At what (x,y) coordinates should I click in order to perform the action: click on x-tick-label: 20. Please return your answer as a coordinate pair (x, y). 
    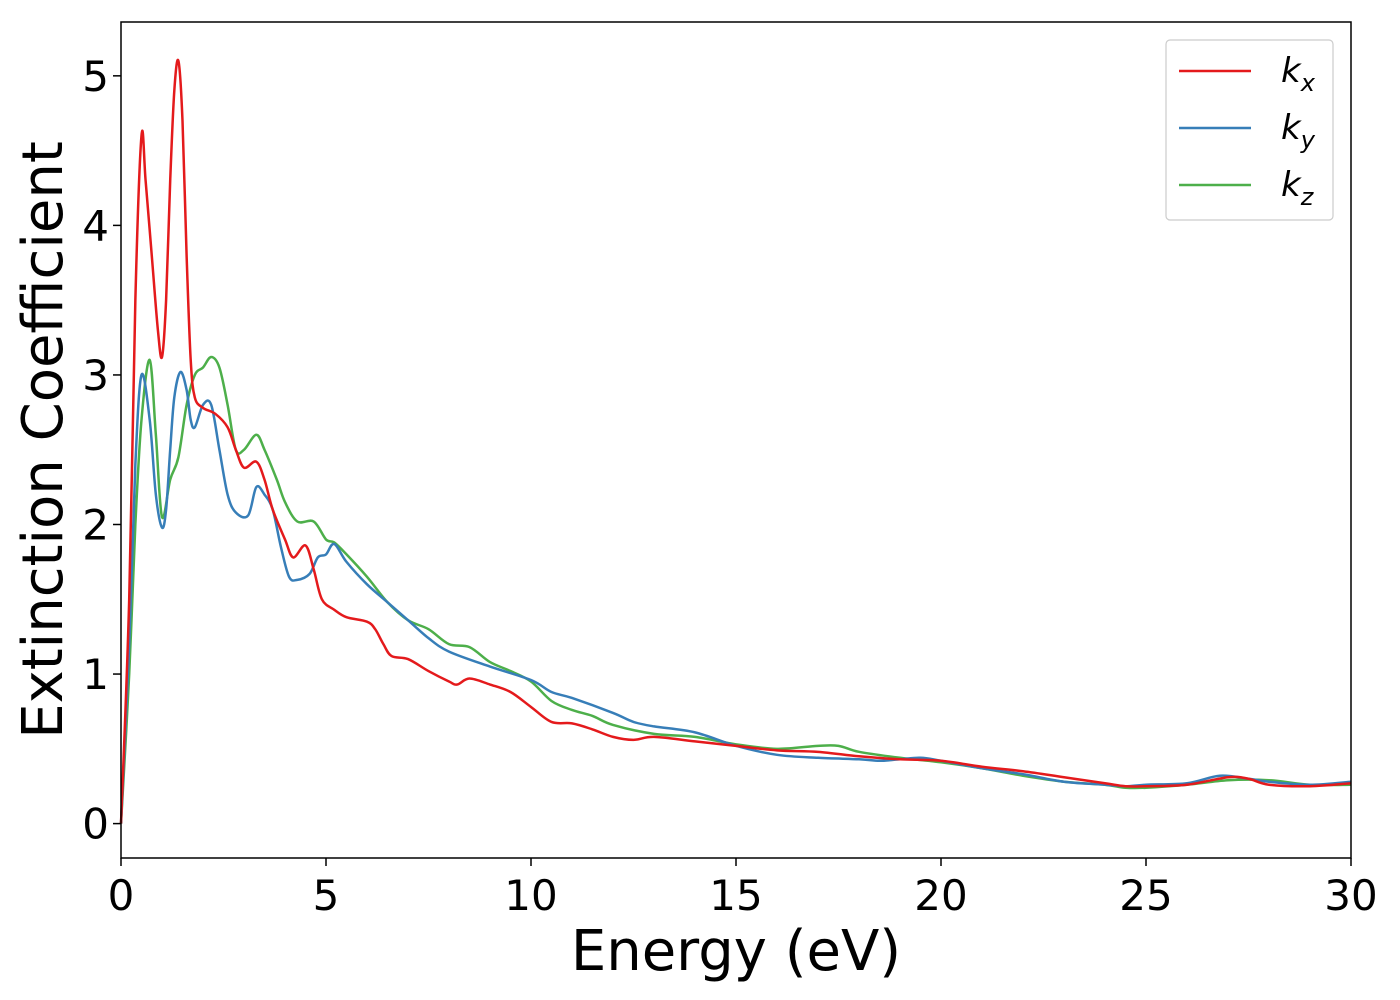
    Looking at the image, I should click on (940, 895).